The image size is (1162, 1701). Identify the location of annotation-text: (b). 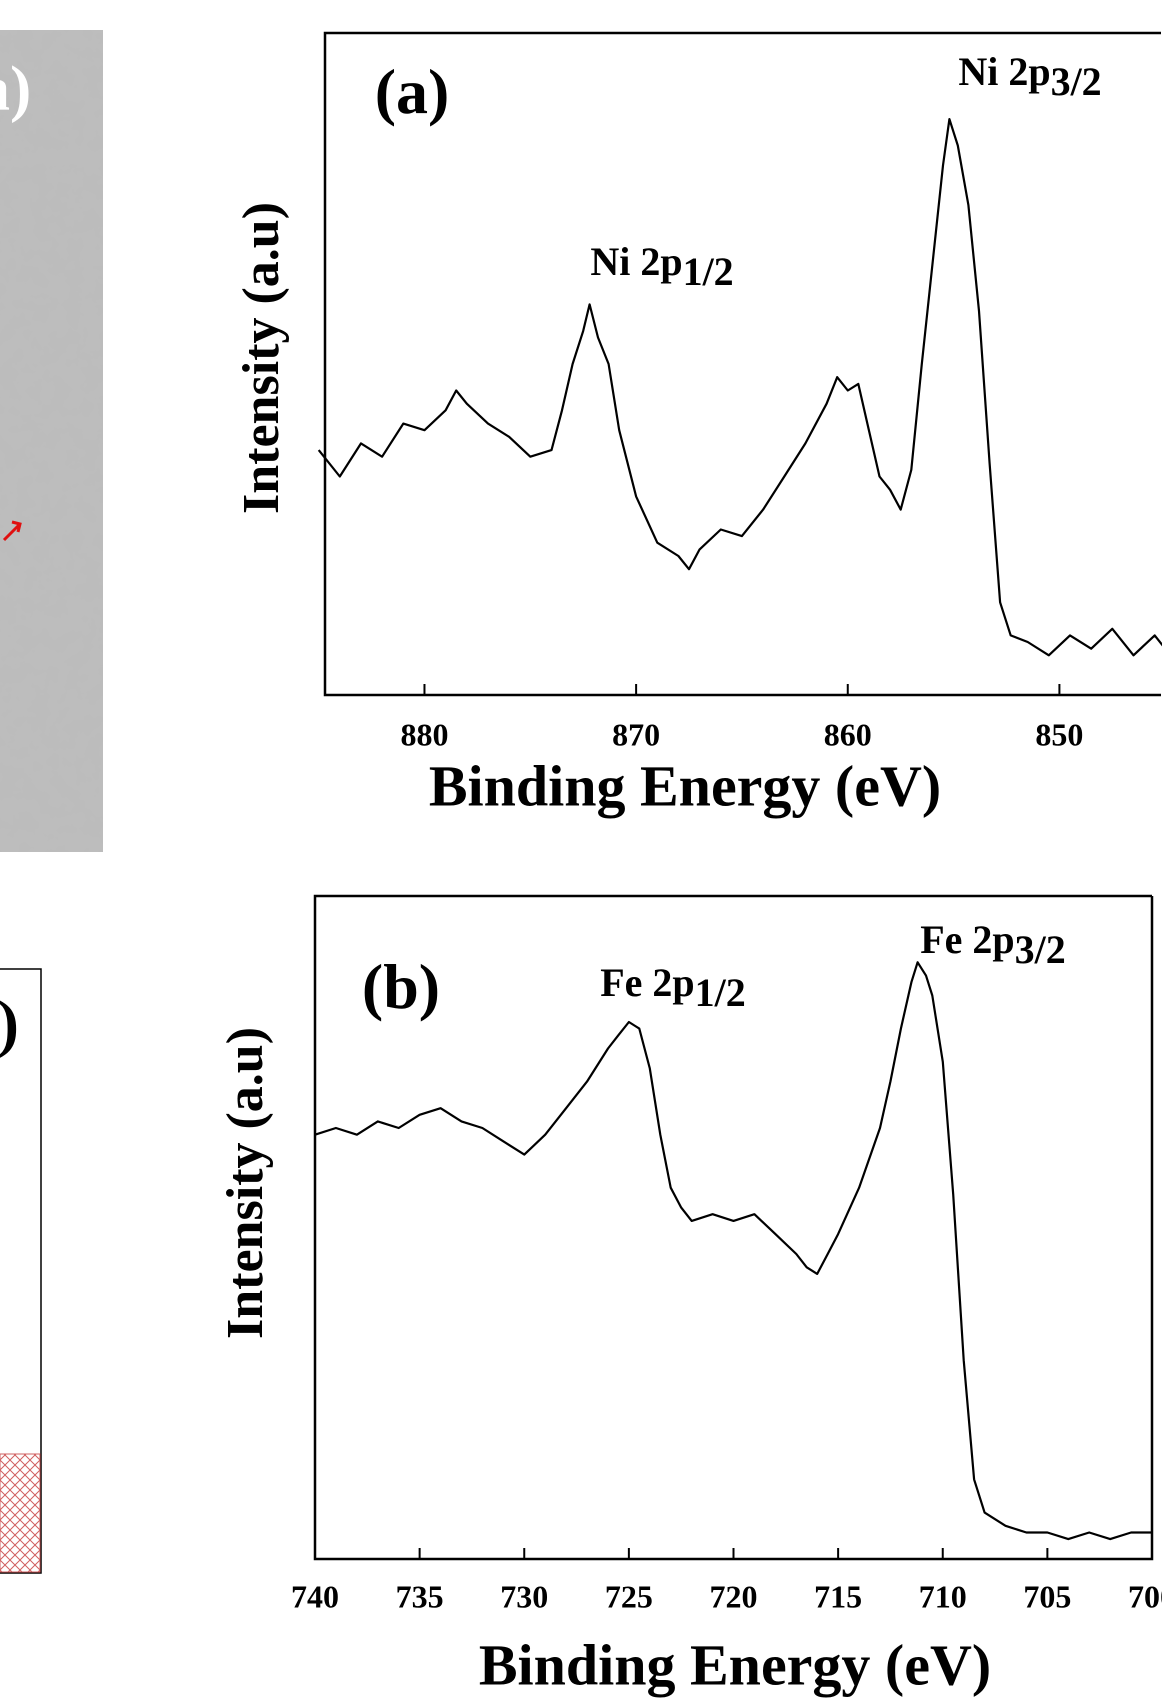
(401, 986).